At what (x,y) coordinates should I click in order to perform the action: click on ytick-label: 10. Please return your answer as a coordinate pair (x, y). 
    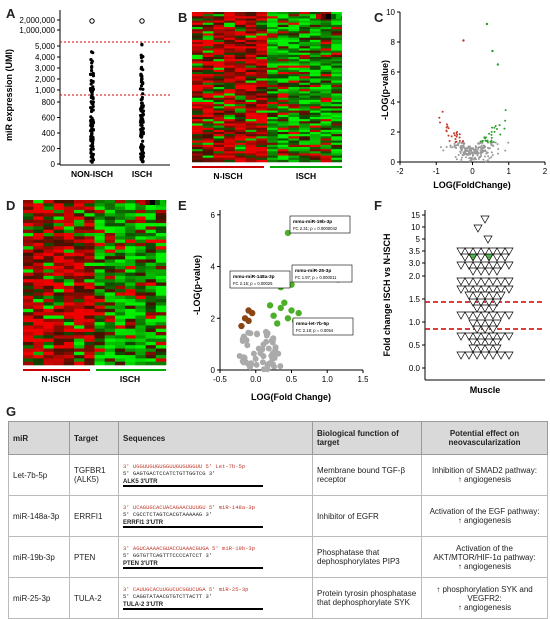
    Looking at the image, I should click on (390, 12).